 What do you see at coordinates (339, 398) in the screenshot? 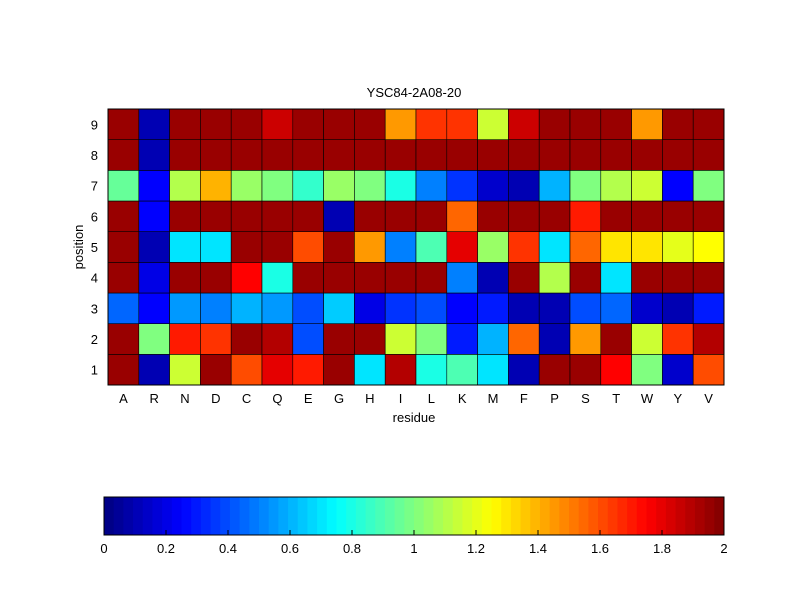
I see `x-tick-label: G` at bounding box center [339, 398].